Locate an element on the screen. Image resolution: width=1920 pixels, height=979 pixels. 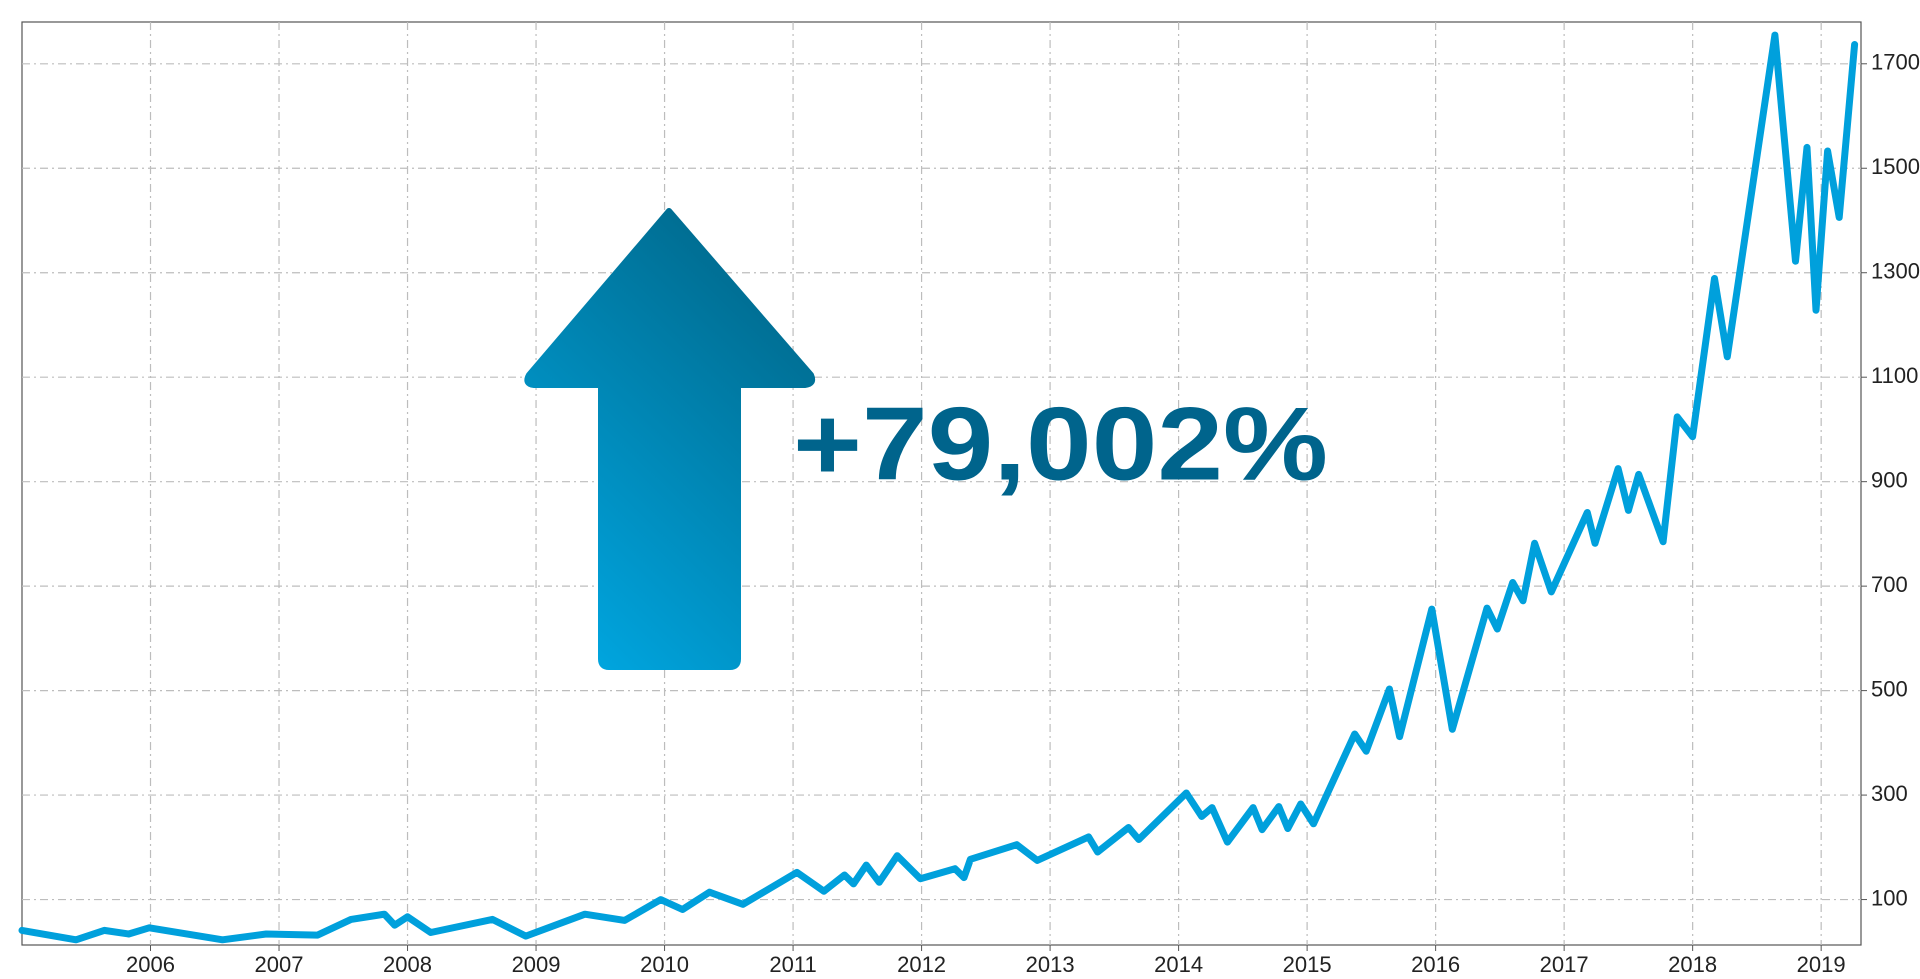
x-tick-label: 2006 is located at coordinates (150, 964).